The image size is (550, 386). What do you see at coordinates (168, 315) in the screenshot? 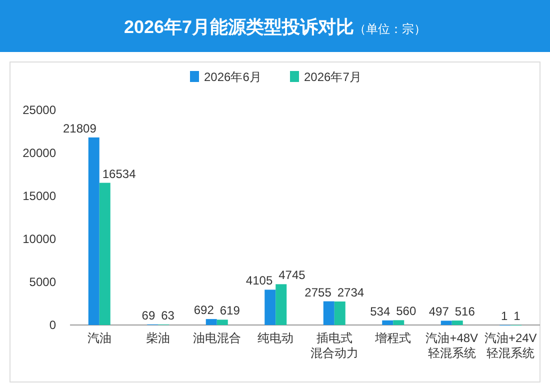
I see `data-label: 63` at bounding box center [168, 315].